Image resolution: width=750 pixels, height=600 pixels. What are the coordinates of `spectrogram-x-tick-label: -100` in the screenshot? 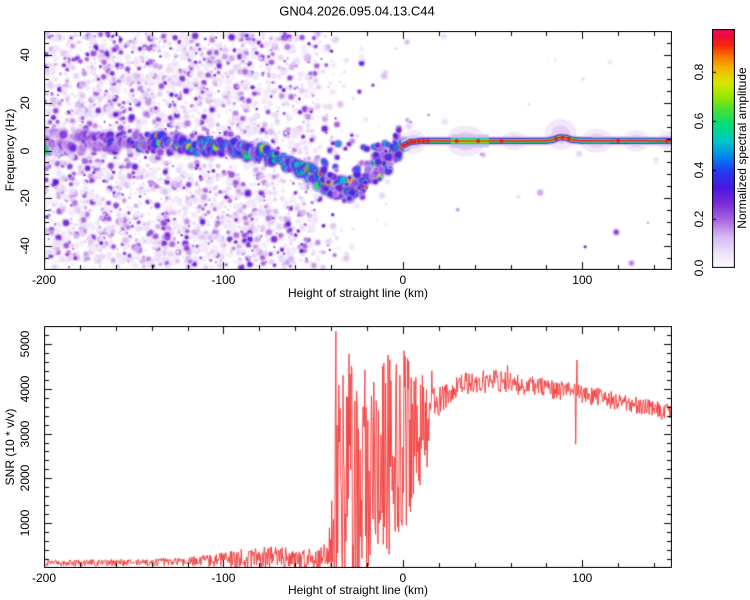 It's located at (223, 280).